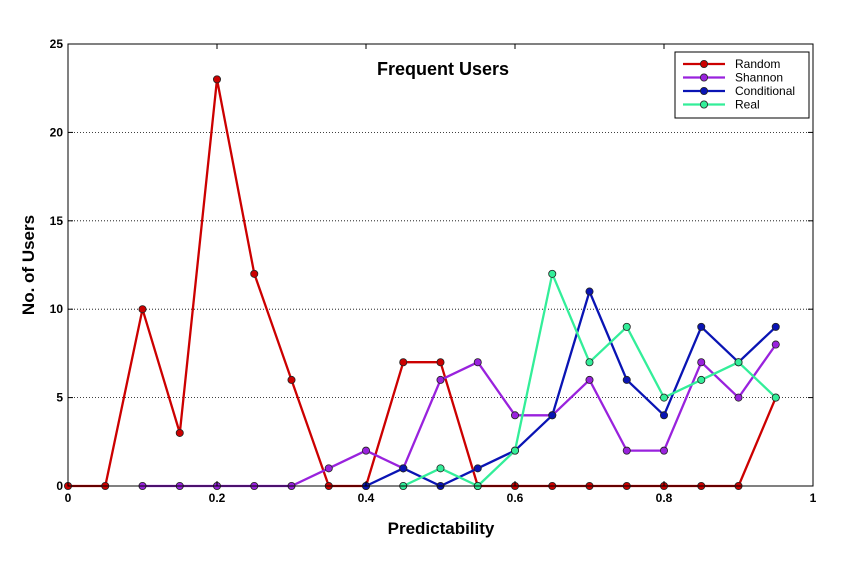  Describe the element at coordinates (757, 64) in the screenshot. I see `legend-label-random: Random` at that location.